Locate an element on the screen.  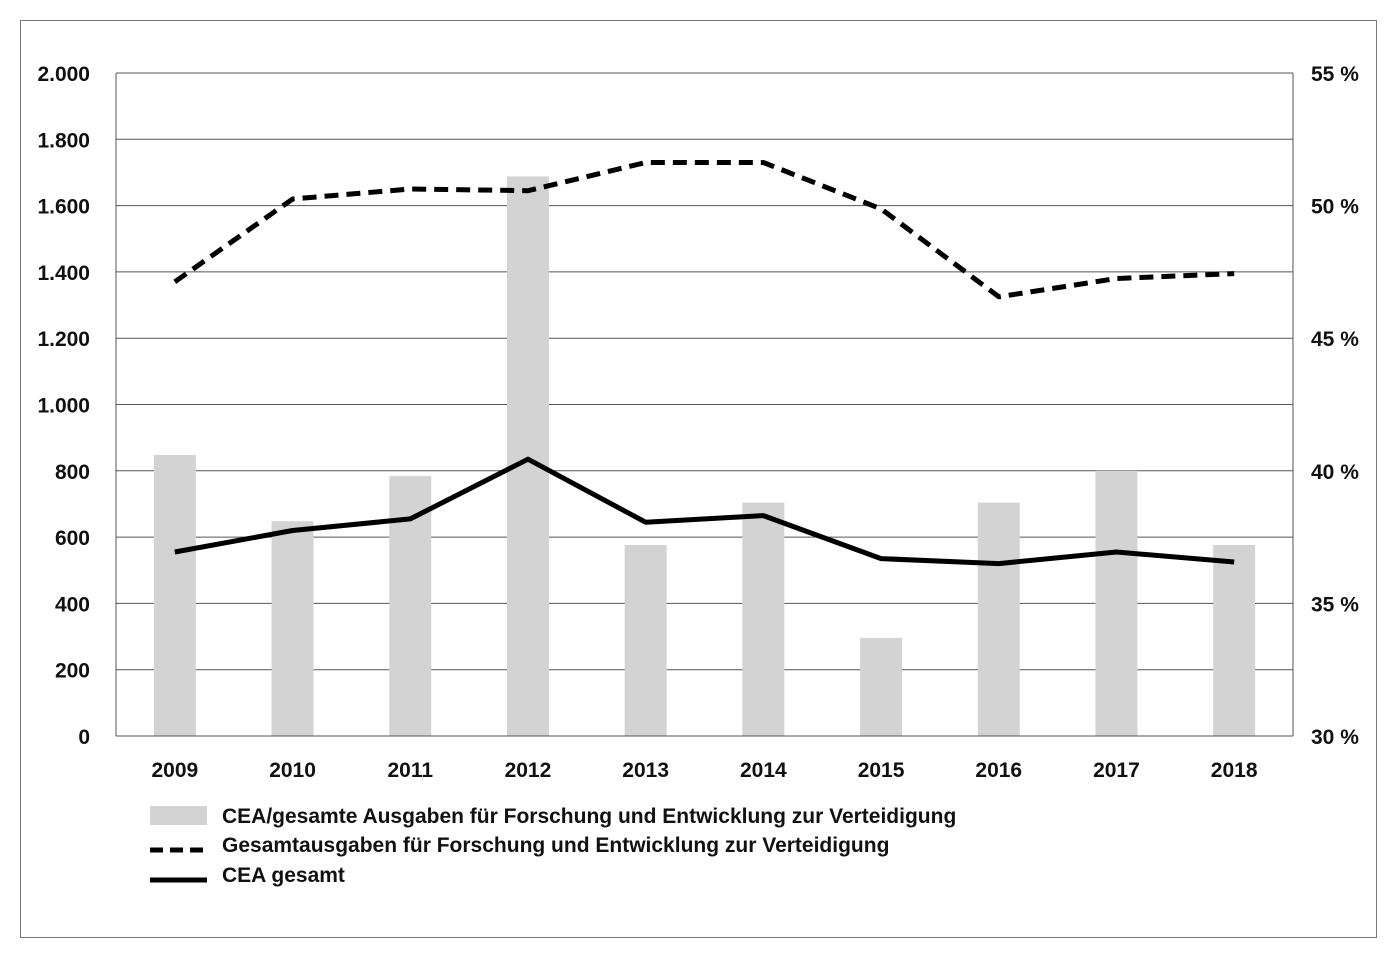
y-tick-label: 800 is located at coordinates (72, 472).